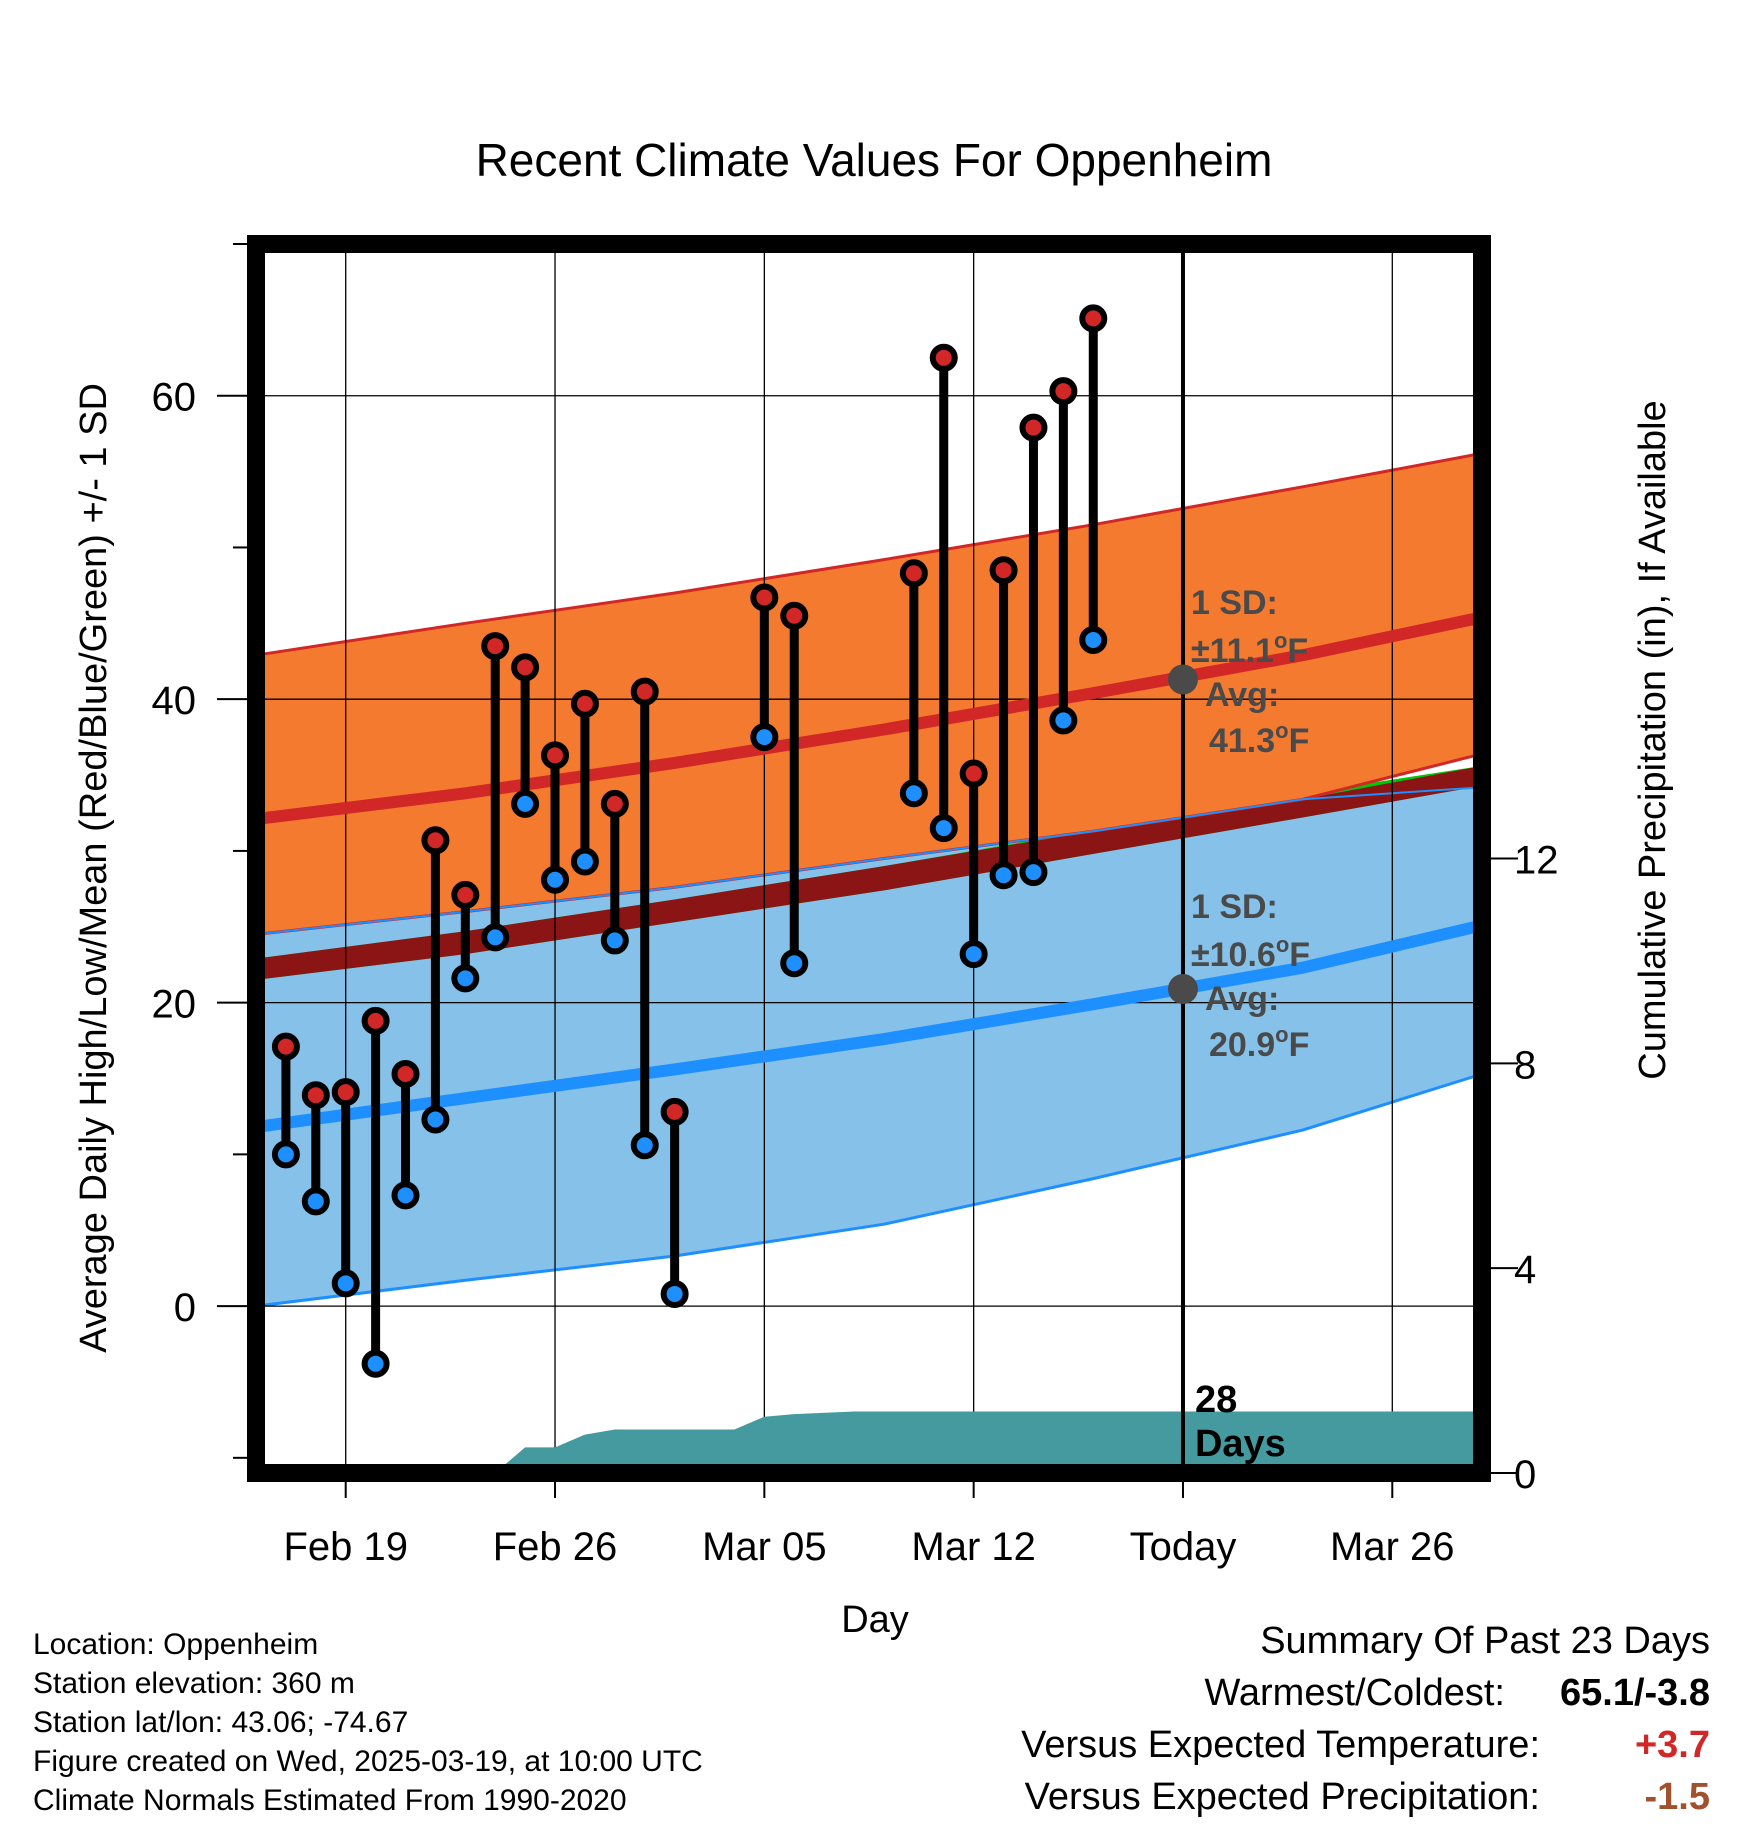  What do you see at coordinates (1525, 1475) in the screenshot?
I see `y2-tick-label: 0` at bounding box center [1525, 1475].